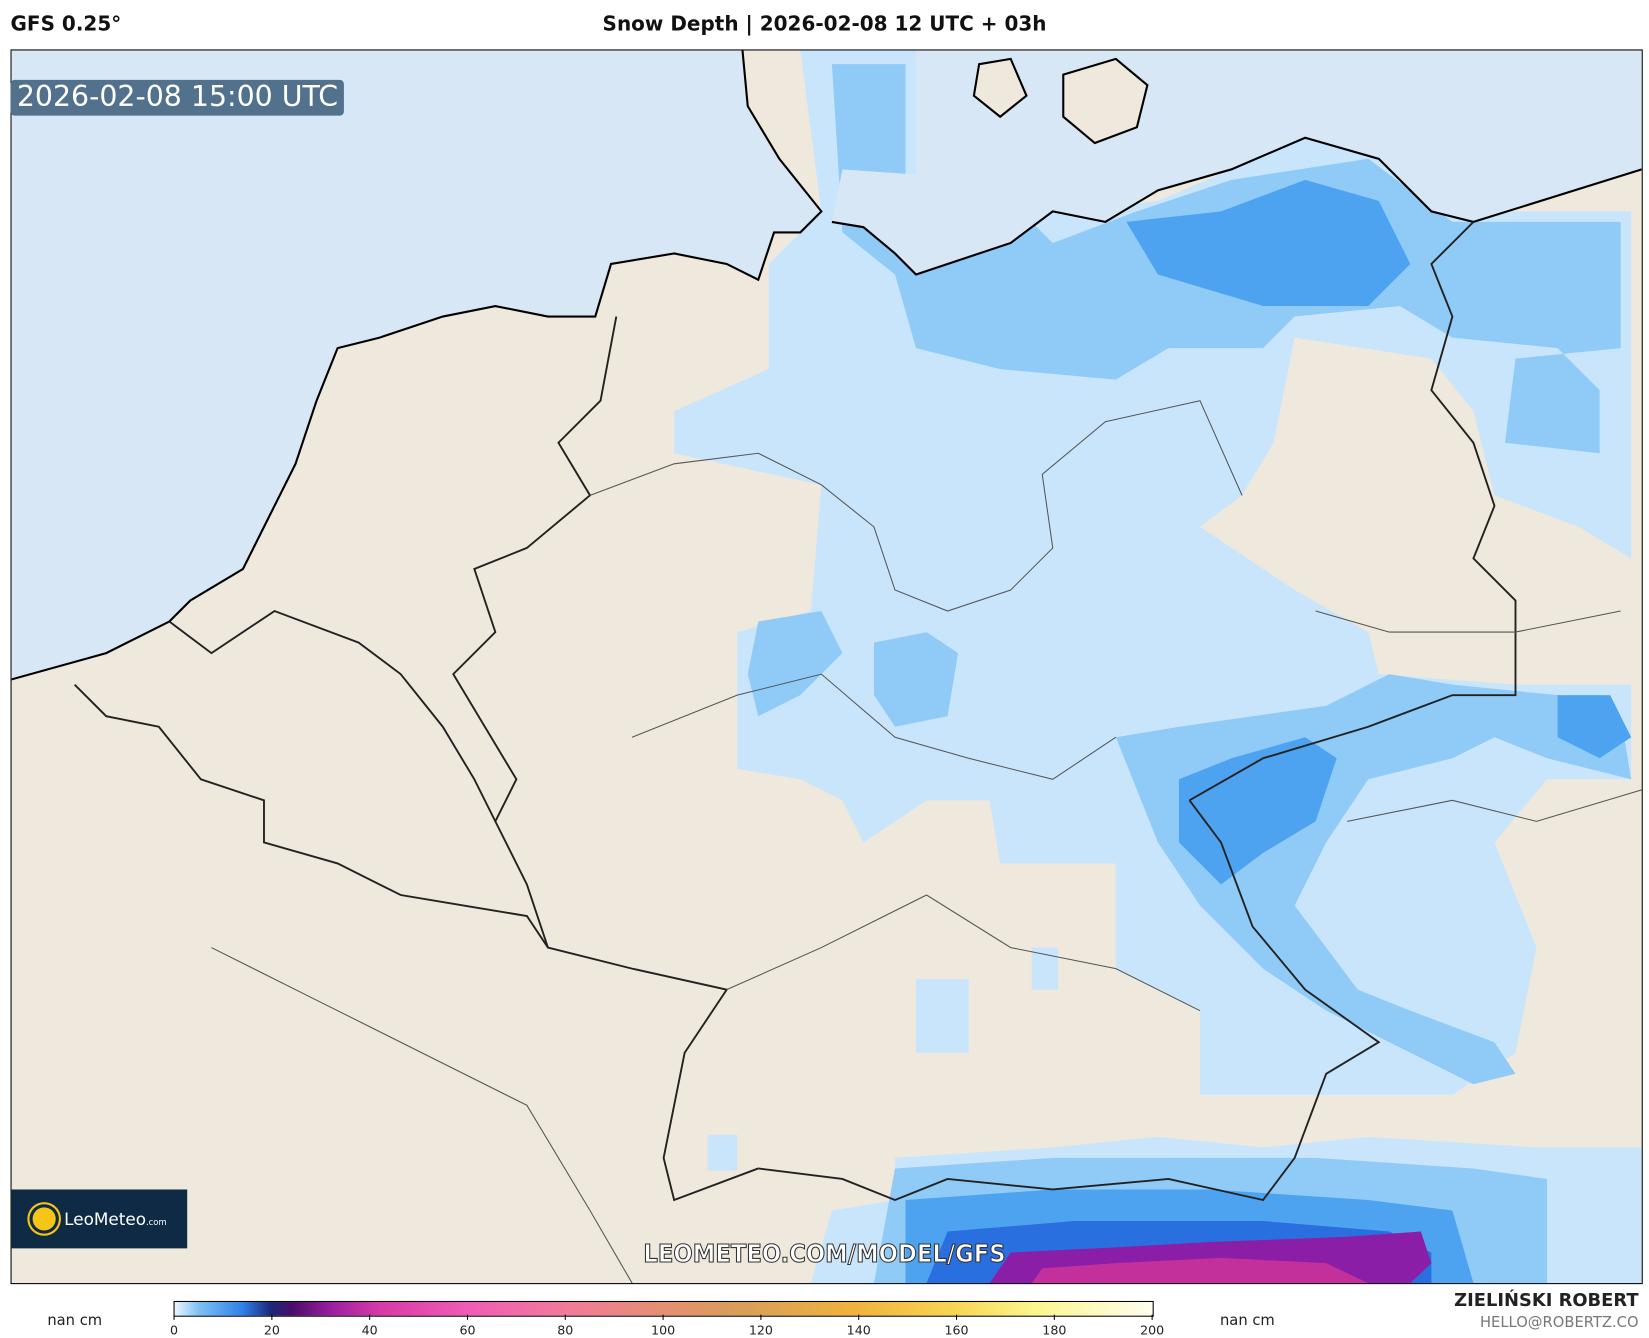 The height and width of the screenshot is (1338, 1649). I want to click on colorbar-tick-label: 200, so click(1152, 1330).